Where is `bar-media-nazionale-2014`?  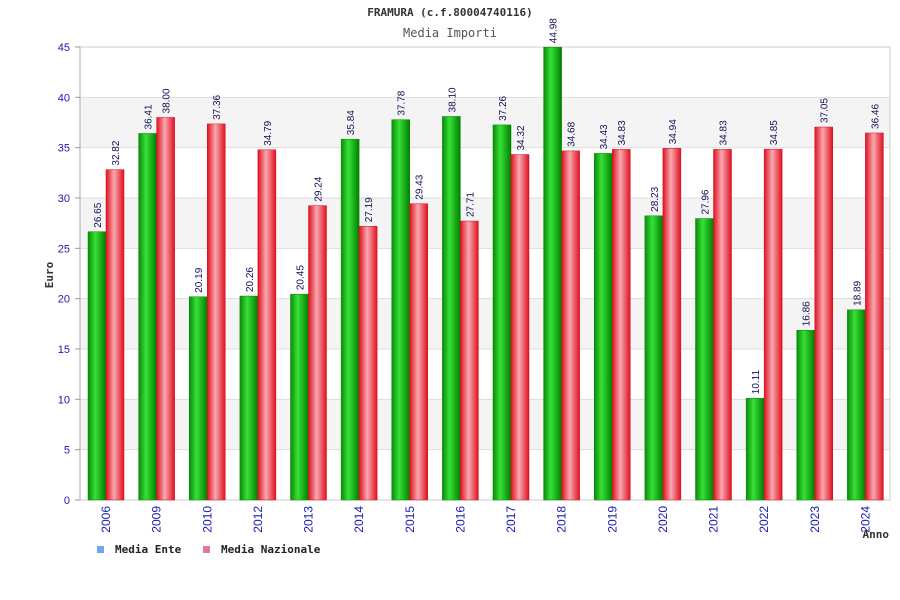
bar-media-nazionale-2014 is located at coordinates (368, 363).